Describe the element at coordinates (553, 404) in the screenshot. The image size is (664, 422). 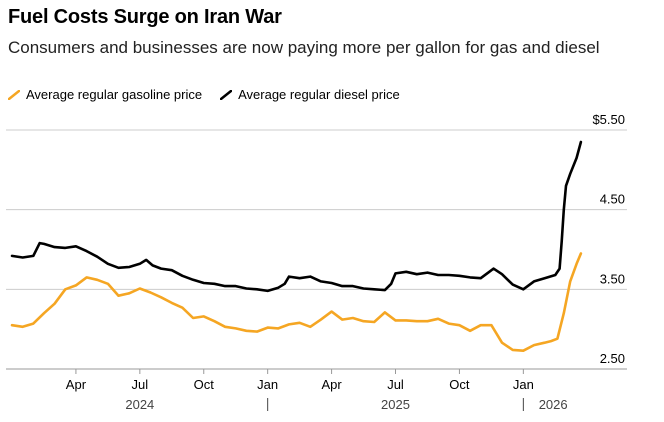
I see `year-label: 2026` at that location.